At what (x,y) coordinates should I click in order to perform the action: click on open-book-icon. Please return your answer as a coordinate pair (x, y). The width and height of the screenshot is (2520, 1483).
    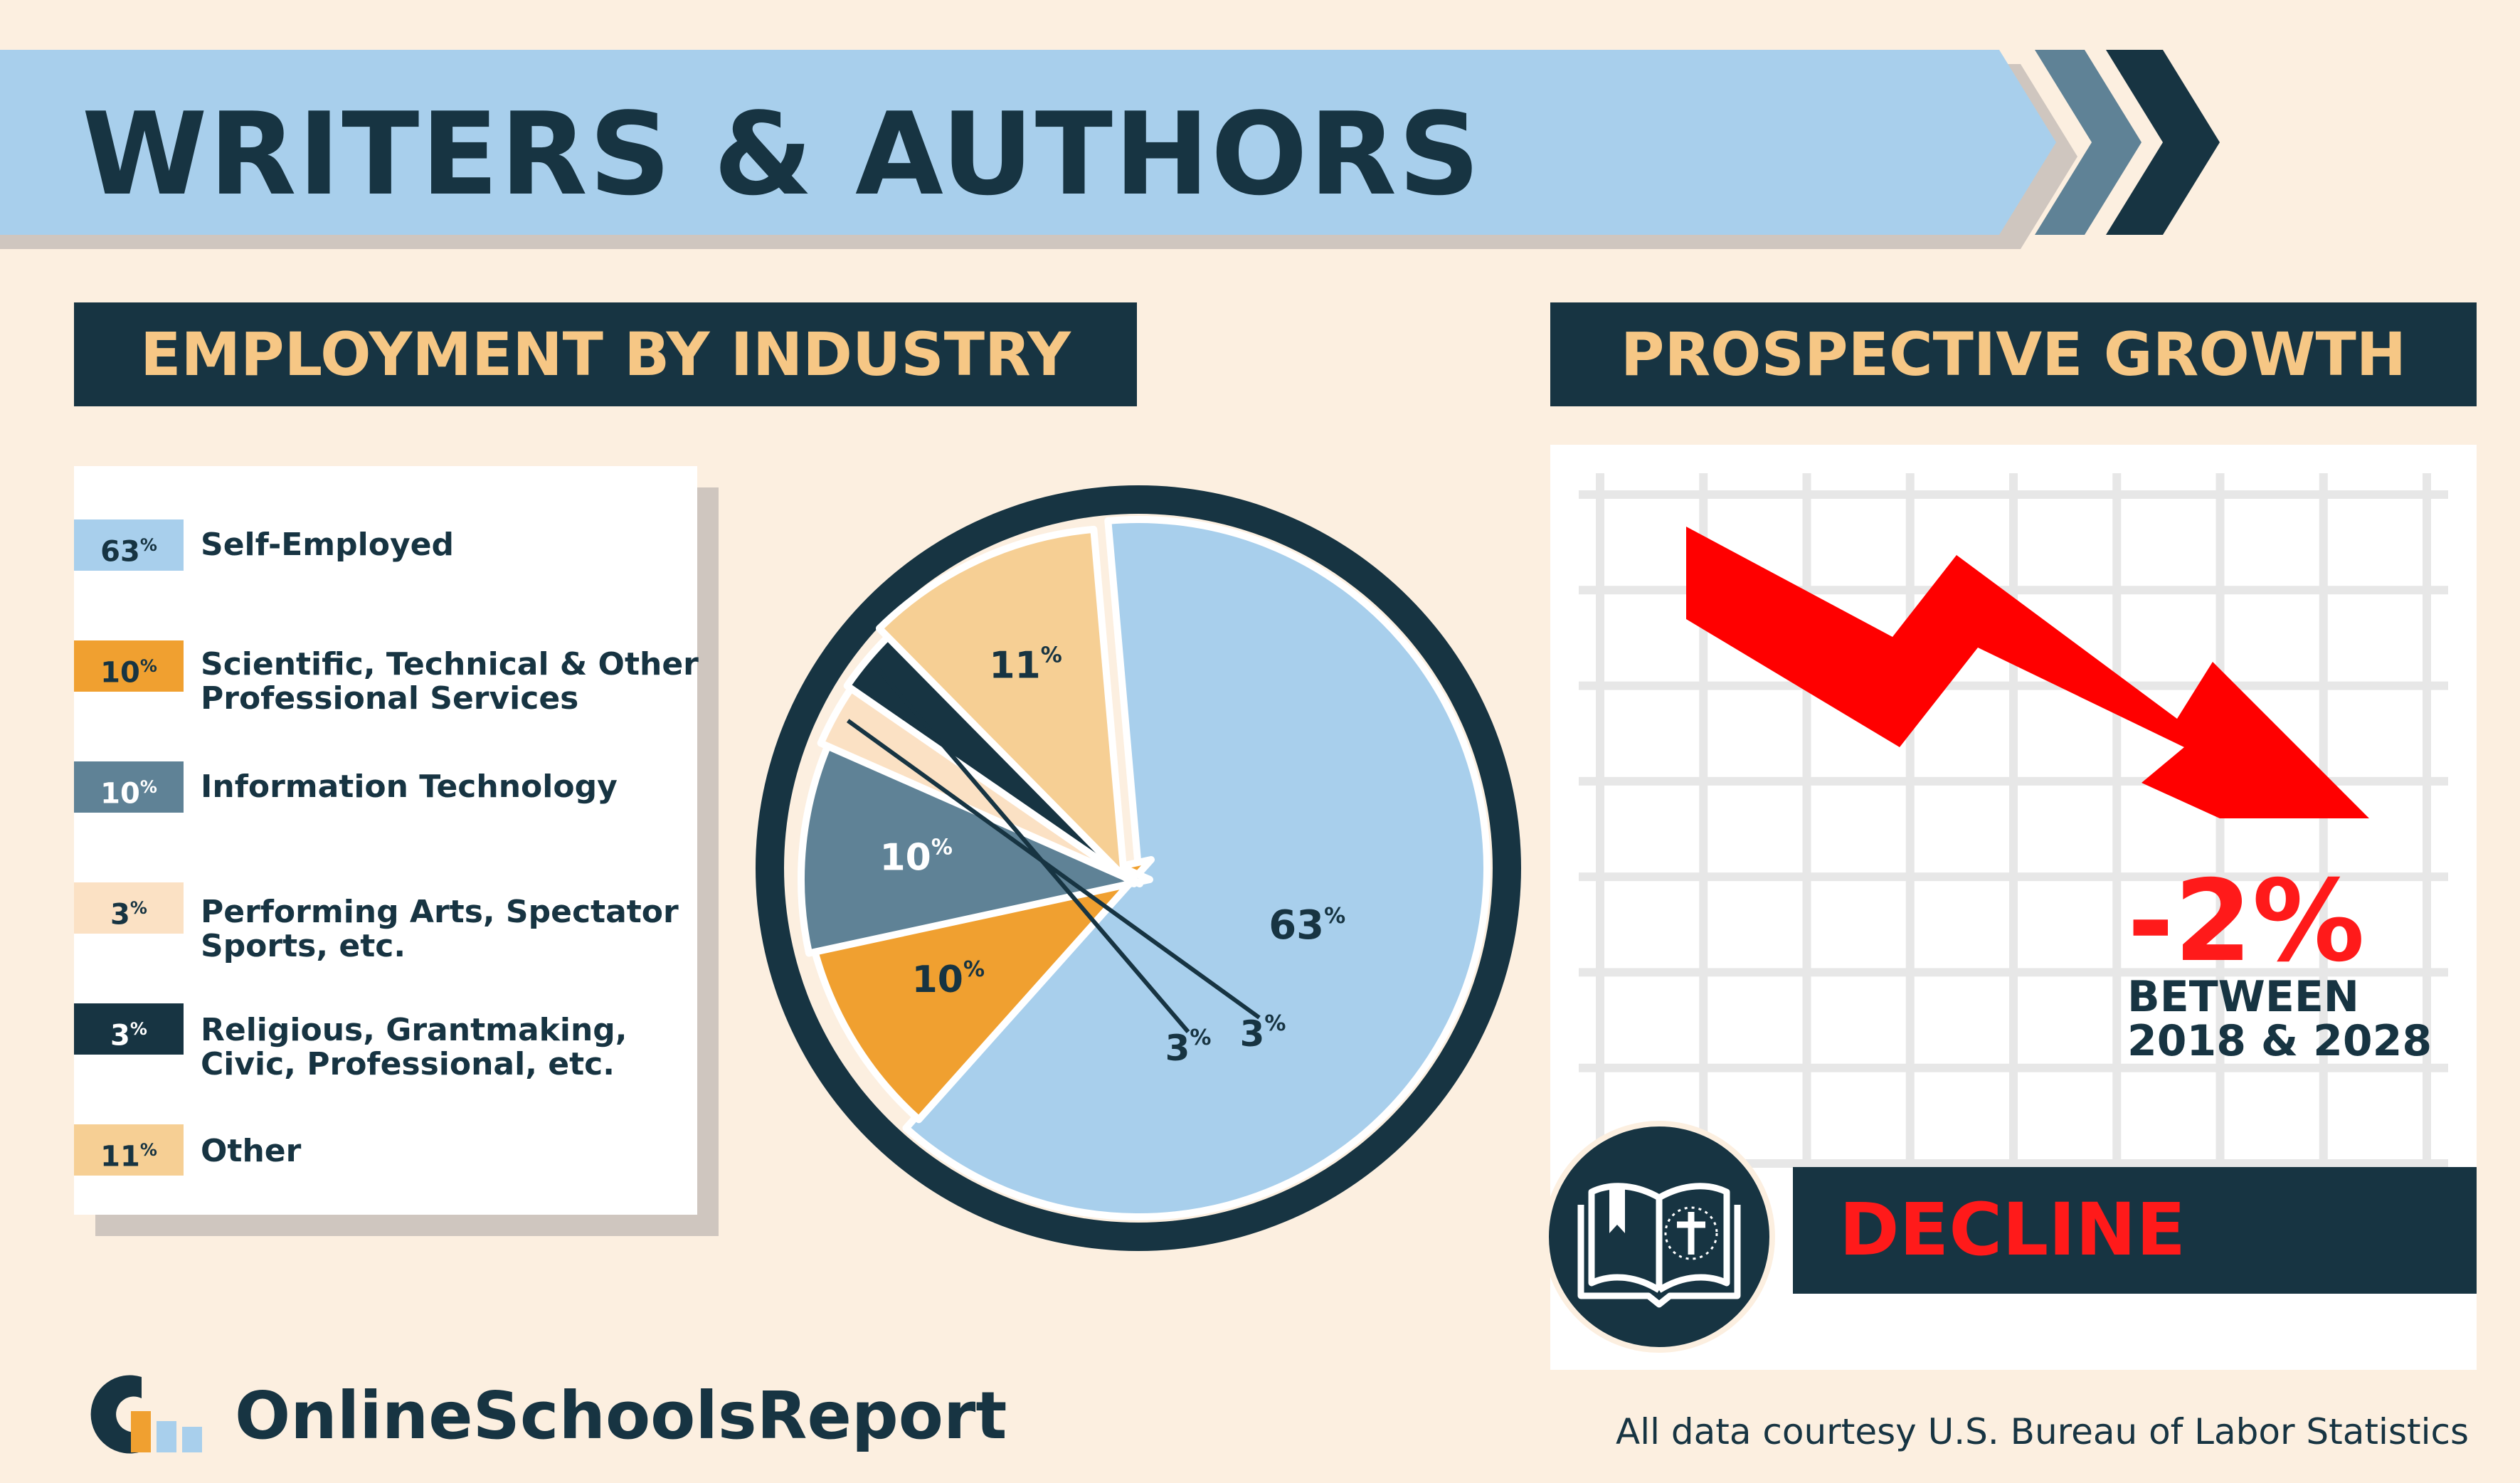
    Looking at the image, I should click on (1659, 1246).